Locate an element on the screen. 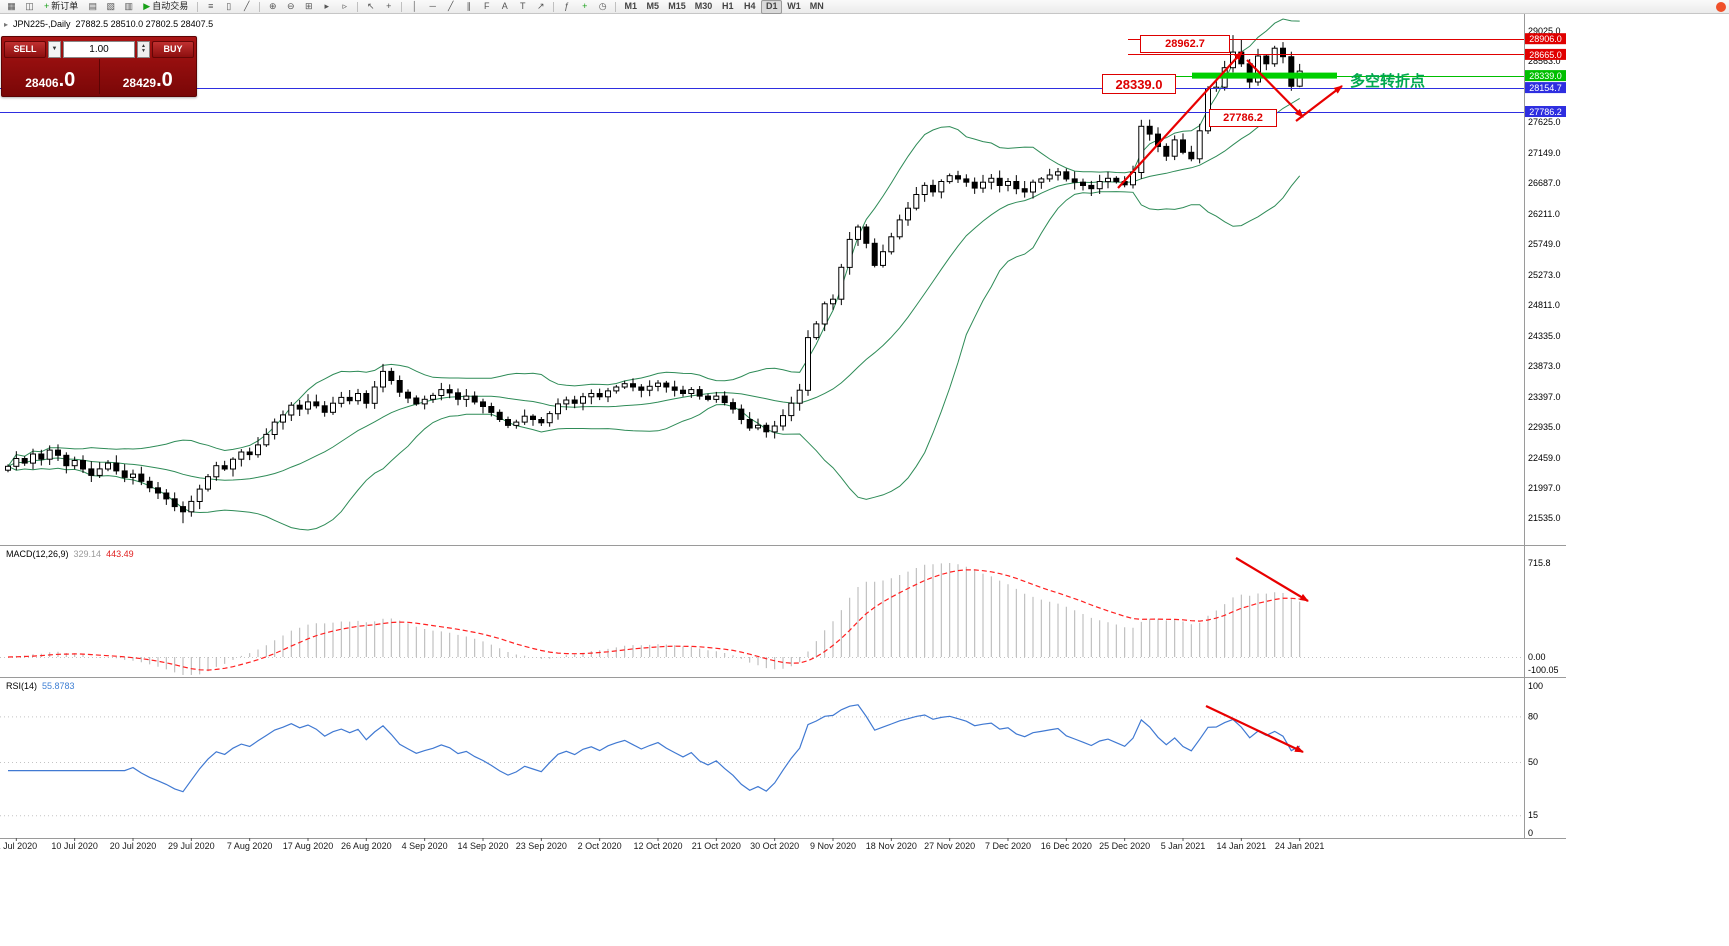 Image resolution: width=1729 pixels, height=946 pixels. candlestick-style-icon: ▯ is located at coordinates (228, 7).